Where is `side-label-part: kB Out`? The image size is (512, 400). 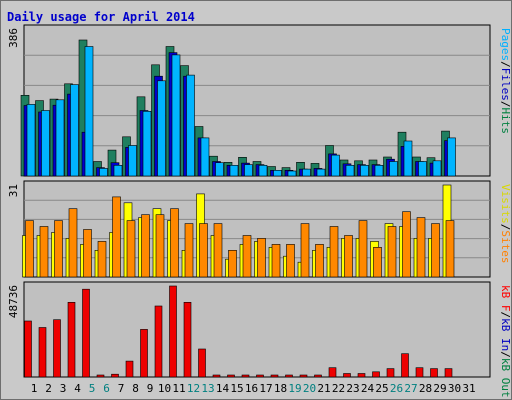
side-label-part: kB Out is located at coordinates (505, 378).